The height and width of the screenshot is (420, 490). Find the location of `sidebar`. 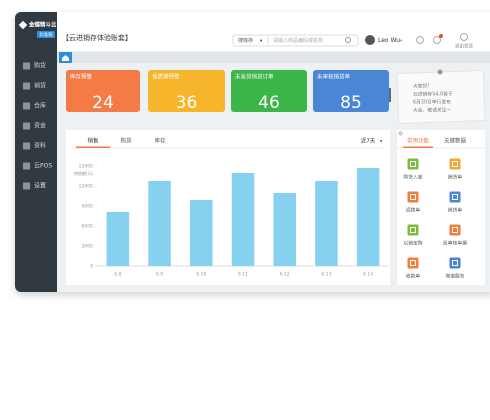

sidebar is located at coordinates (36, 152).